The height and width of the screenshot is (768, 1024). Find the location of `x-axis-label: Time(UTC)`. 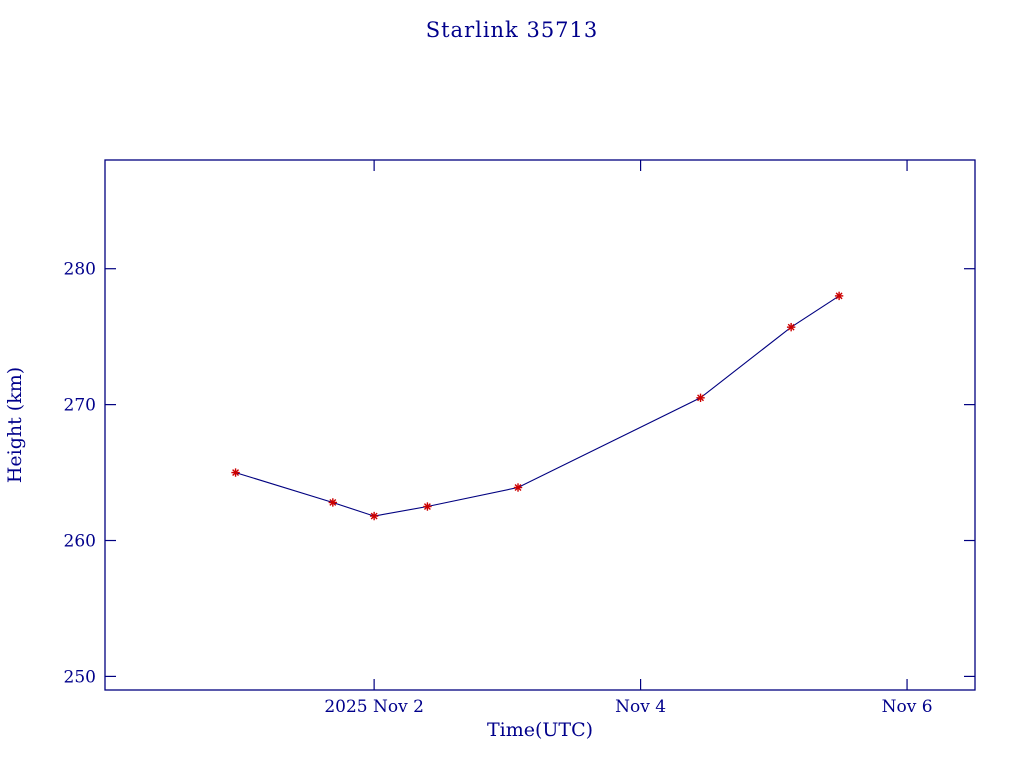

x-axis-label: Time(UTC) is located at coordinates (540, 730).